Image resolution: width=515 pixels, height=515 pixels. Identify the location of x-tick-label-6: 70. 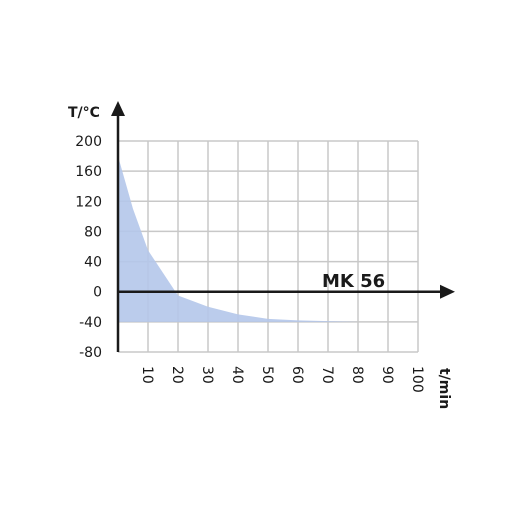
(327, 375).